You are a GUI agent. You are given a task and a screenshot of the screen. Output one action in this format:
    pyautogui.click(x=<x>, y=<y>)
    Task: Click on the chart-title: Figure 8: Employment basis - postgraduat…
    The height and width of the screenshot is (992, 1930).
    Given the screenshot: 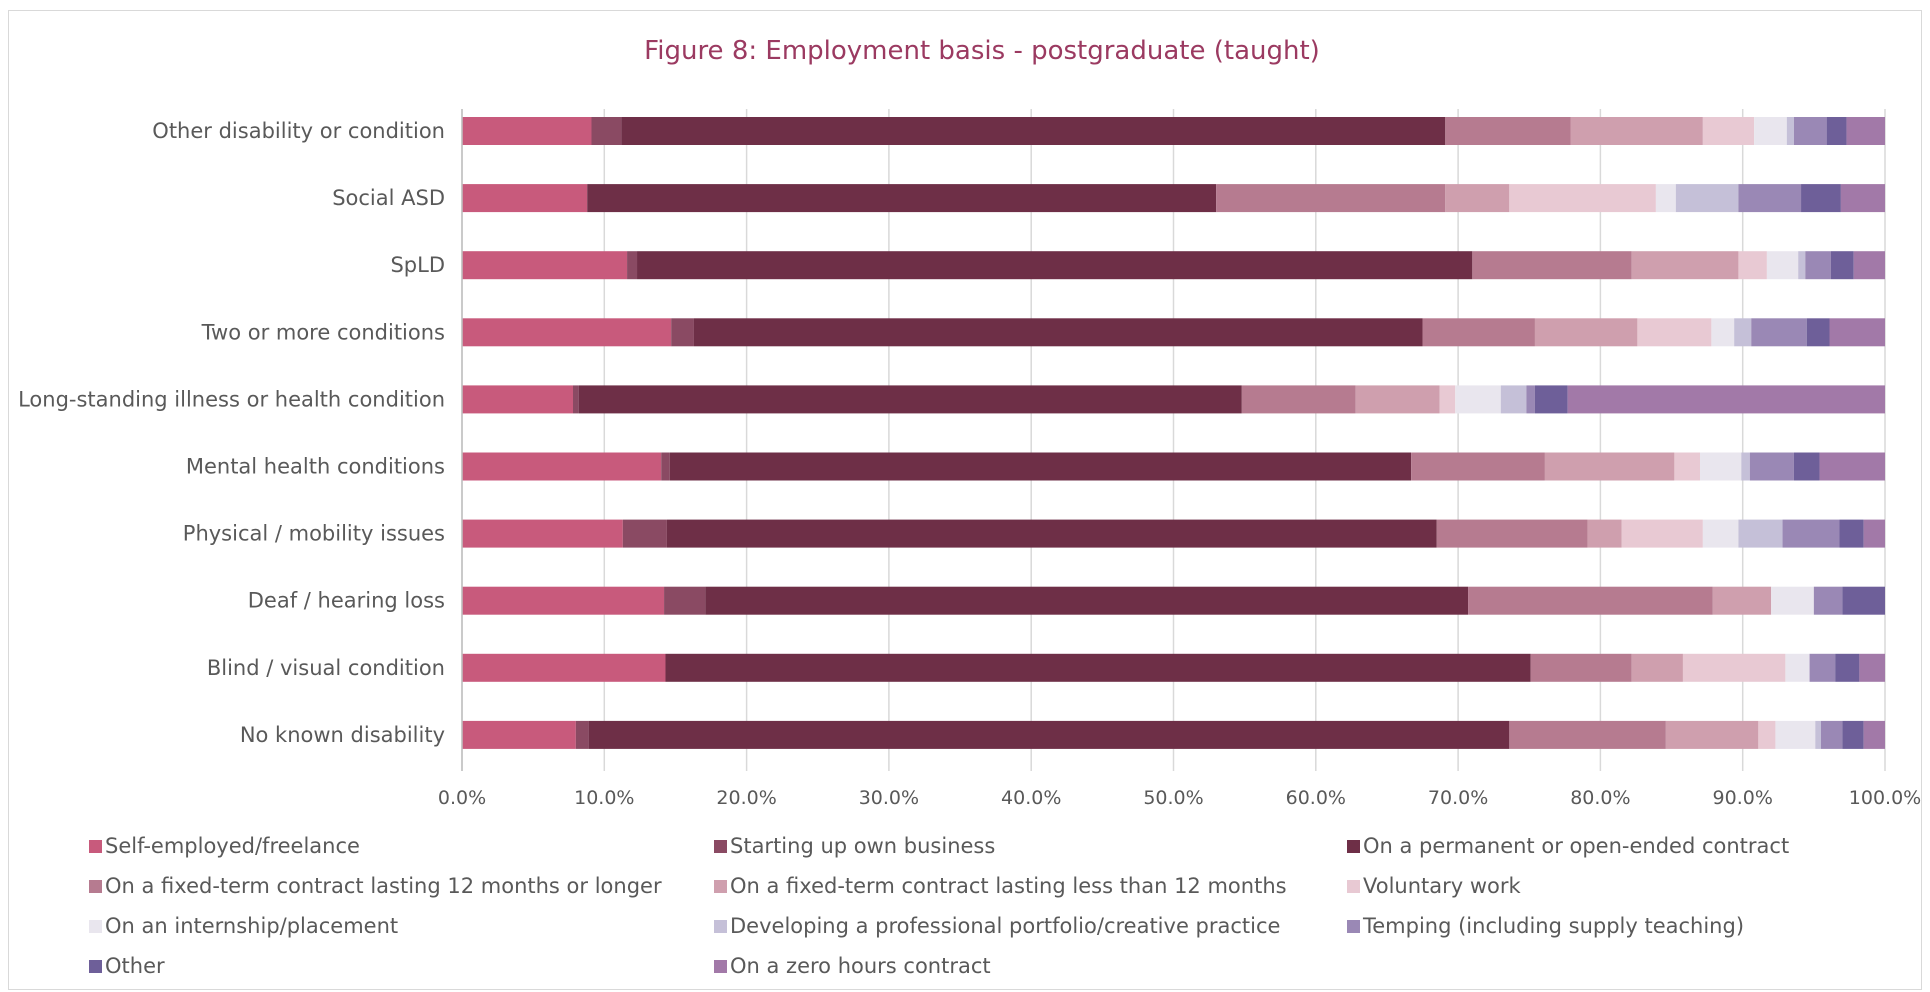 What is the action you would take?
    pyautogui.click(x=982, y=51)
    